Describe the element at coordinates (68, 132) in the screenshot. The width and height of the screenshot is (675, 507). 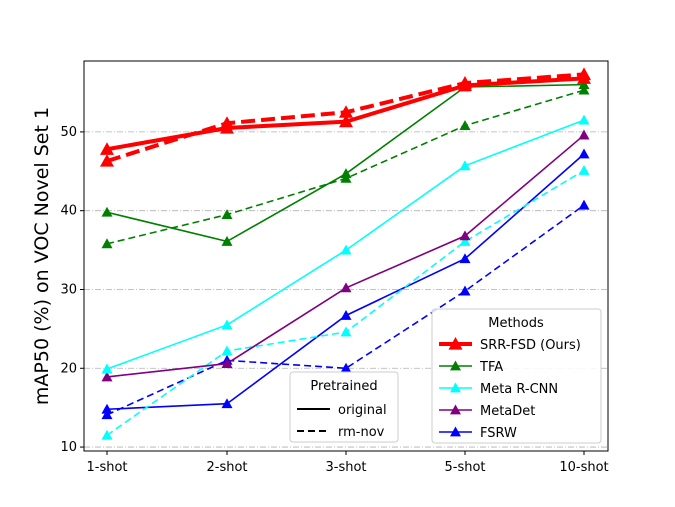
I see `y-tick-label: 50` at that location.